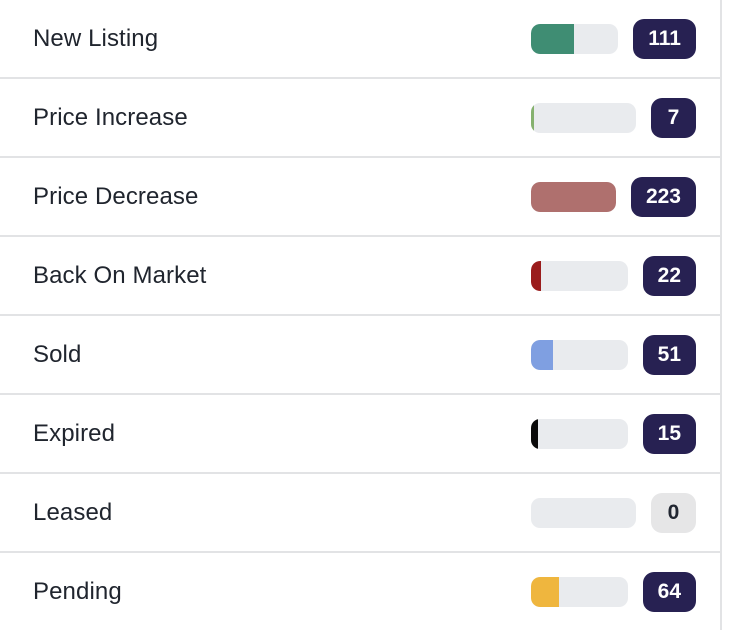 The image size is (734, 630). I want to click on stat-visual: 15, so click(613, 433).